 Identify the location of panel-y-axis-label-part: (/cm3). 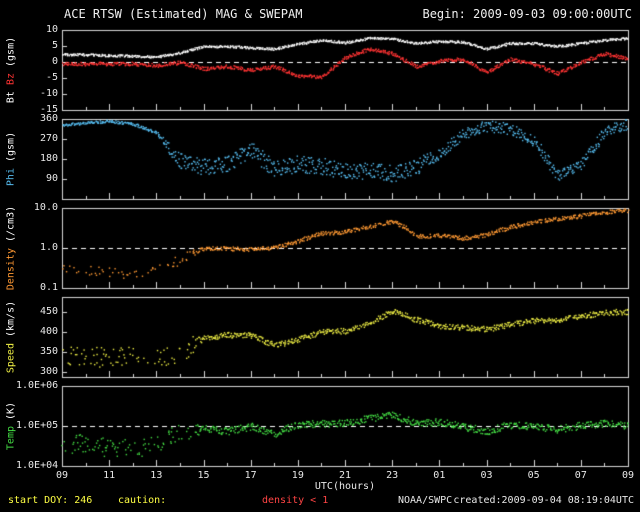
(11, 226).